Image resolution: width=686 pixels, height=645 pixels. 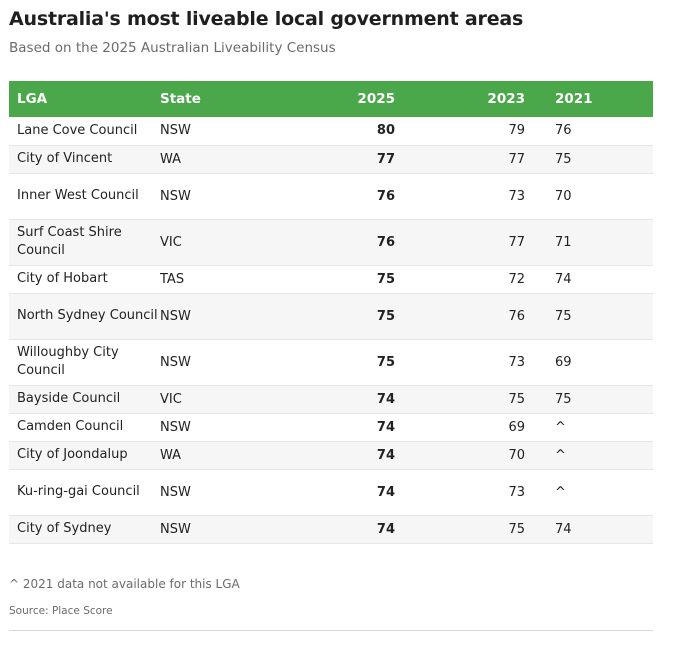 What do you see at coordinates (516, 279) in the screenshot?
I see `cell-2023: 72` at bounding box center [516, 279].